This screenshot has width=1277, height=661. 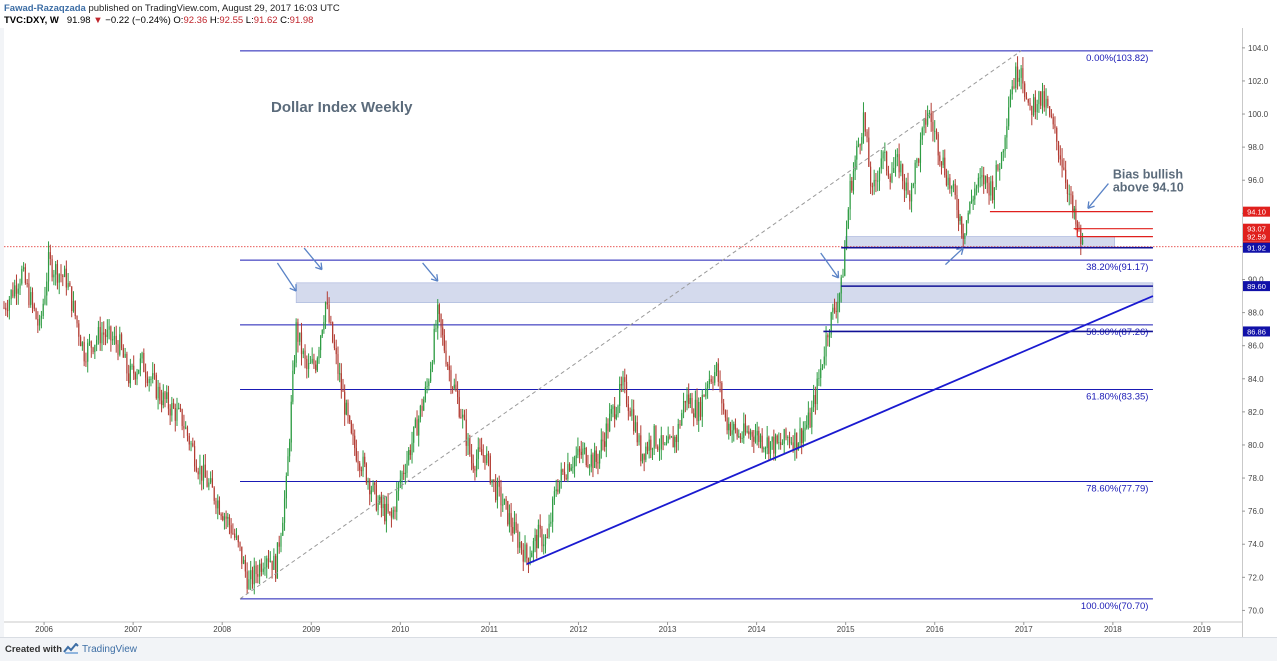 What do you see at coordinates (45, 8) in the screenshot?
I see `author-name: Fawad-Razaqzada` at bounding box center [45, 8].